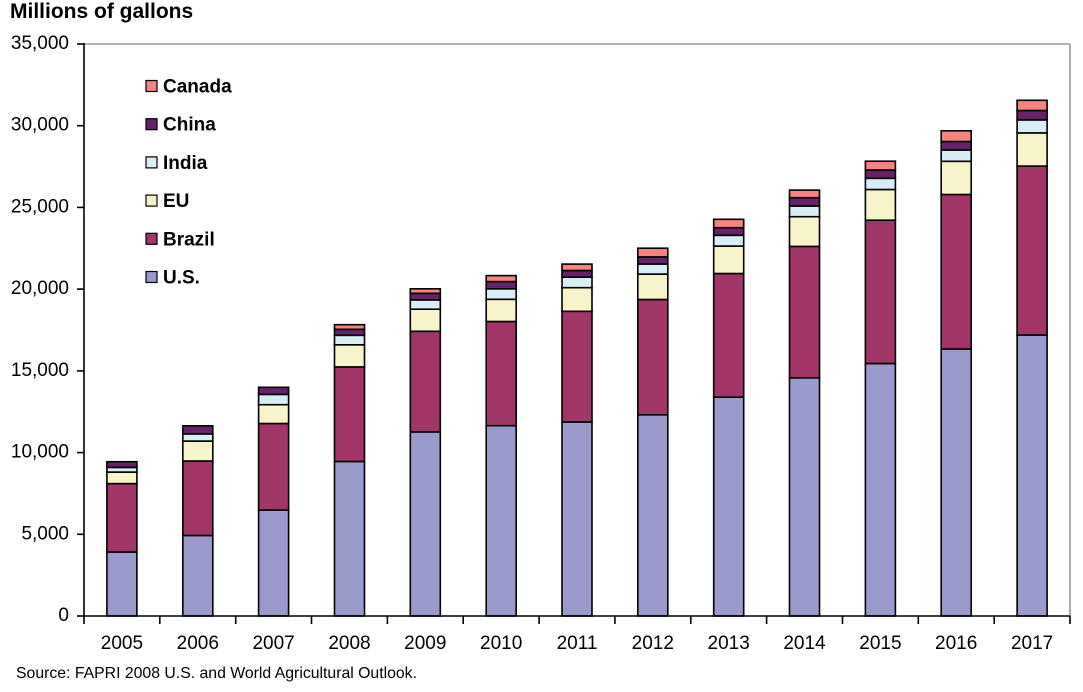 The image size is (1083, 692). What do you see at coordinates (101, 11) in the screenshot?
I see `svg-text: Millions of gallons` at bounding box center [101, 11].